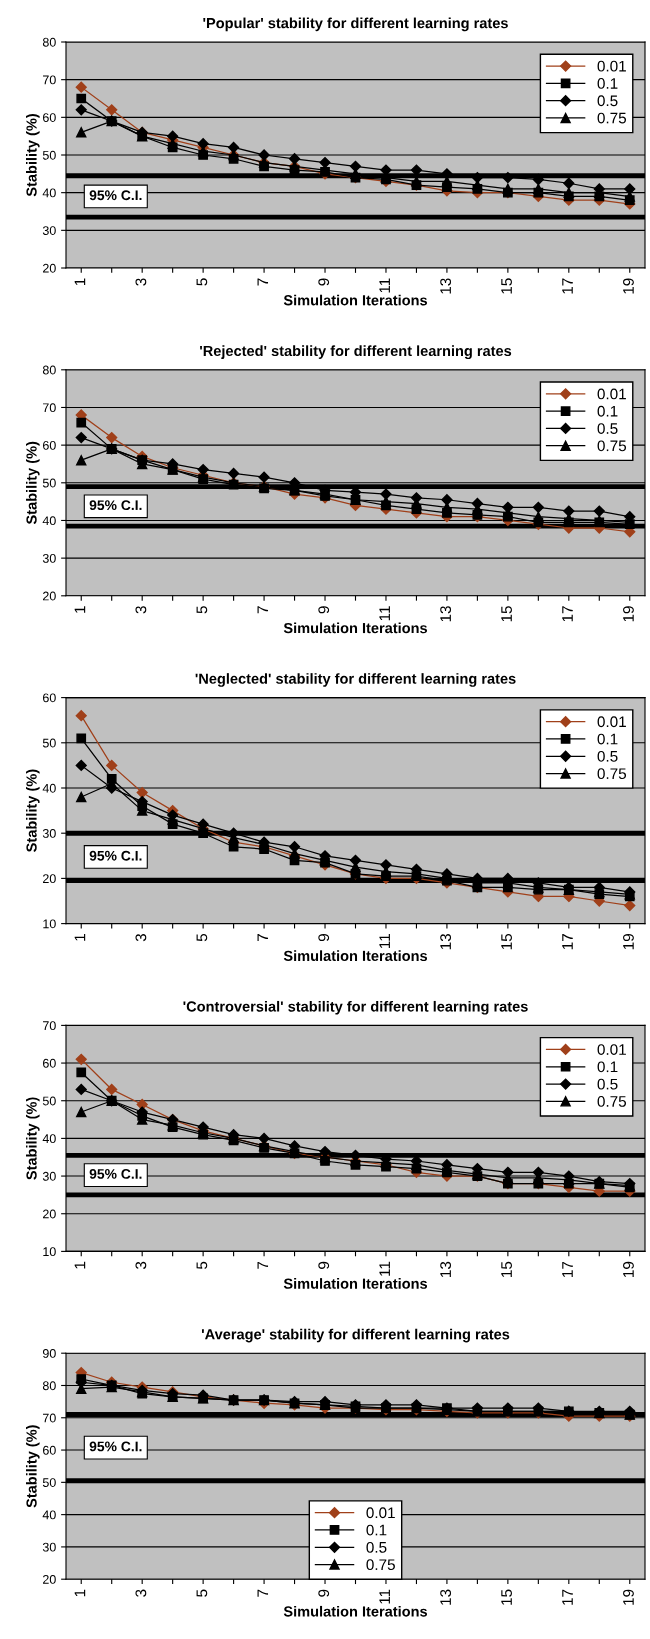 The height and width of the screenshot is (1639, 650). What do you see at coordinates (355, 1007) in the screenshot?
I see `chart-title: 'Controversial' stability for different learning rates` at bounding box center [355, 1007].